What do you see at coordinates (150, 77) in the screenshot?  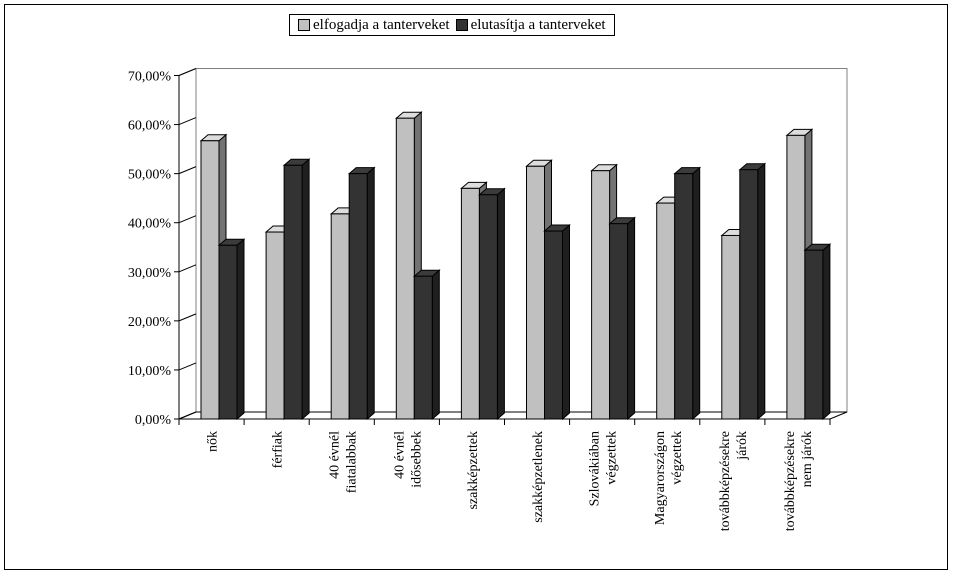 I see `y-tick-label: 70,00%` at bounding box center [150, 77].